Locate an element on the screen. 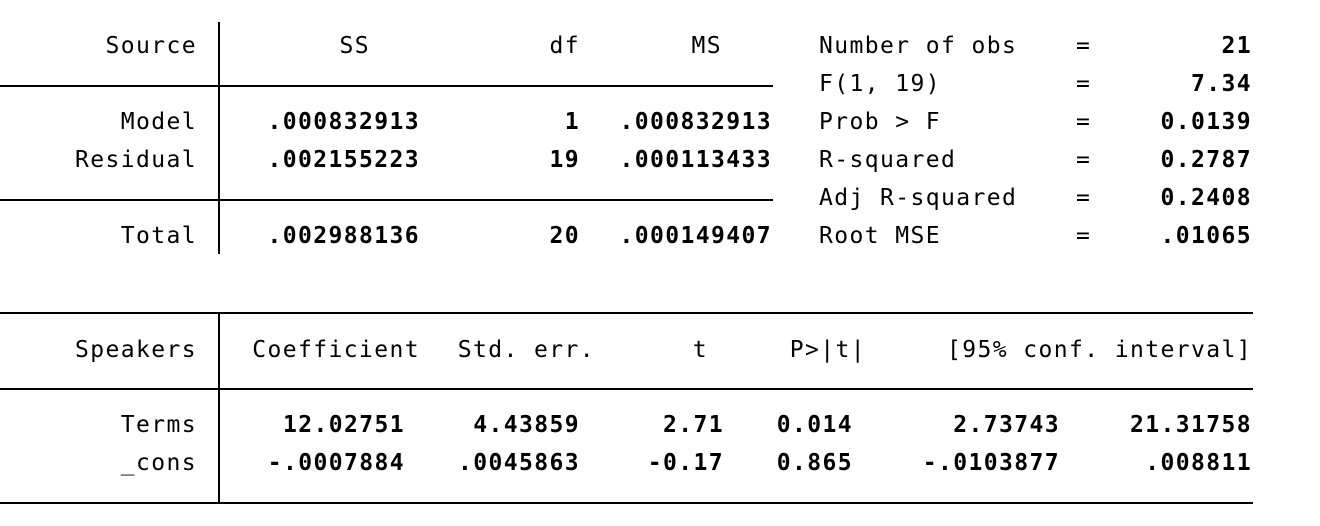 The width and height of the screenshot is (1320, 526). header-df: df is located at coordinates (564, 46).